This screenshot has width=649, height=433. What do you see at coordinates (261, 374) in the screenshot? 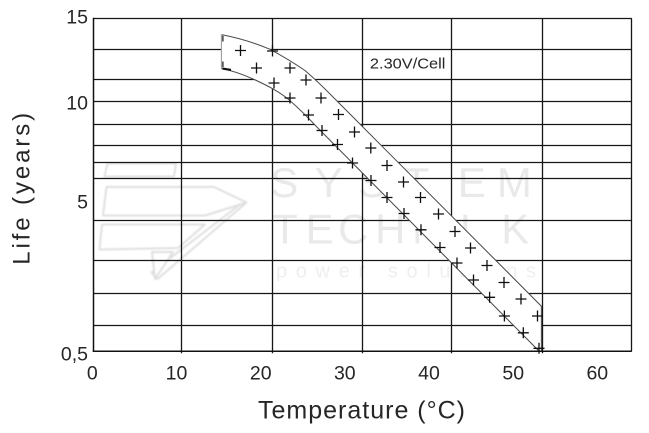
I see `svg-text: 20` at bounding box center [261, 374].